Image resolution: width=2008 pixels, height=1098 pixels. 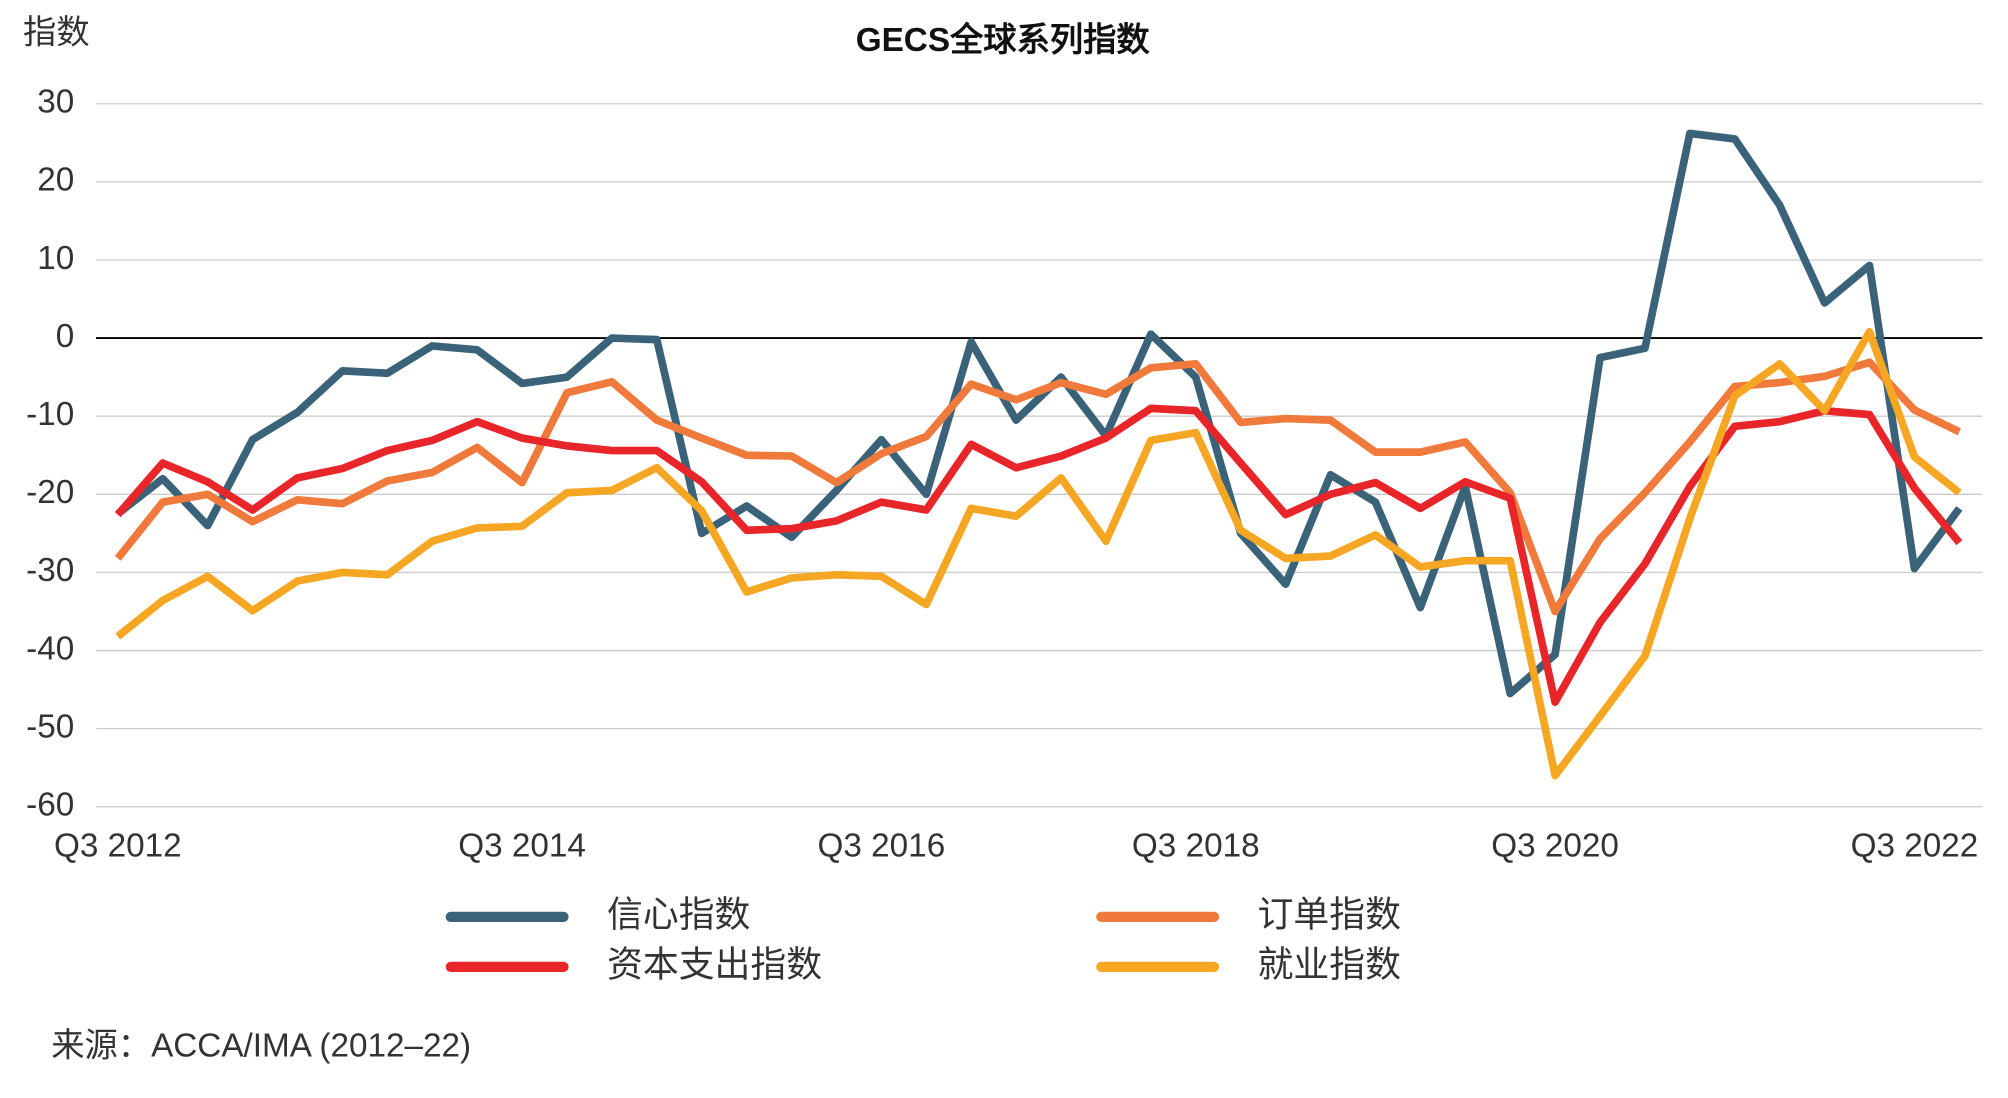 What do you see at coordinates (261, 1045) in the screenshot?
I see `source: 来源：ACCA/IMA (2012–22)` at bounding box center [261, 1045].